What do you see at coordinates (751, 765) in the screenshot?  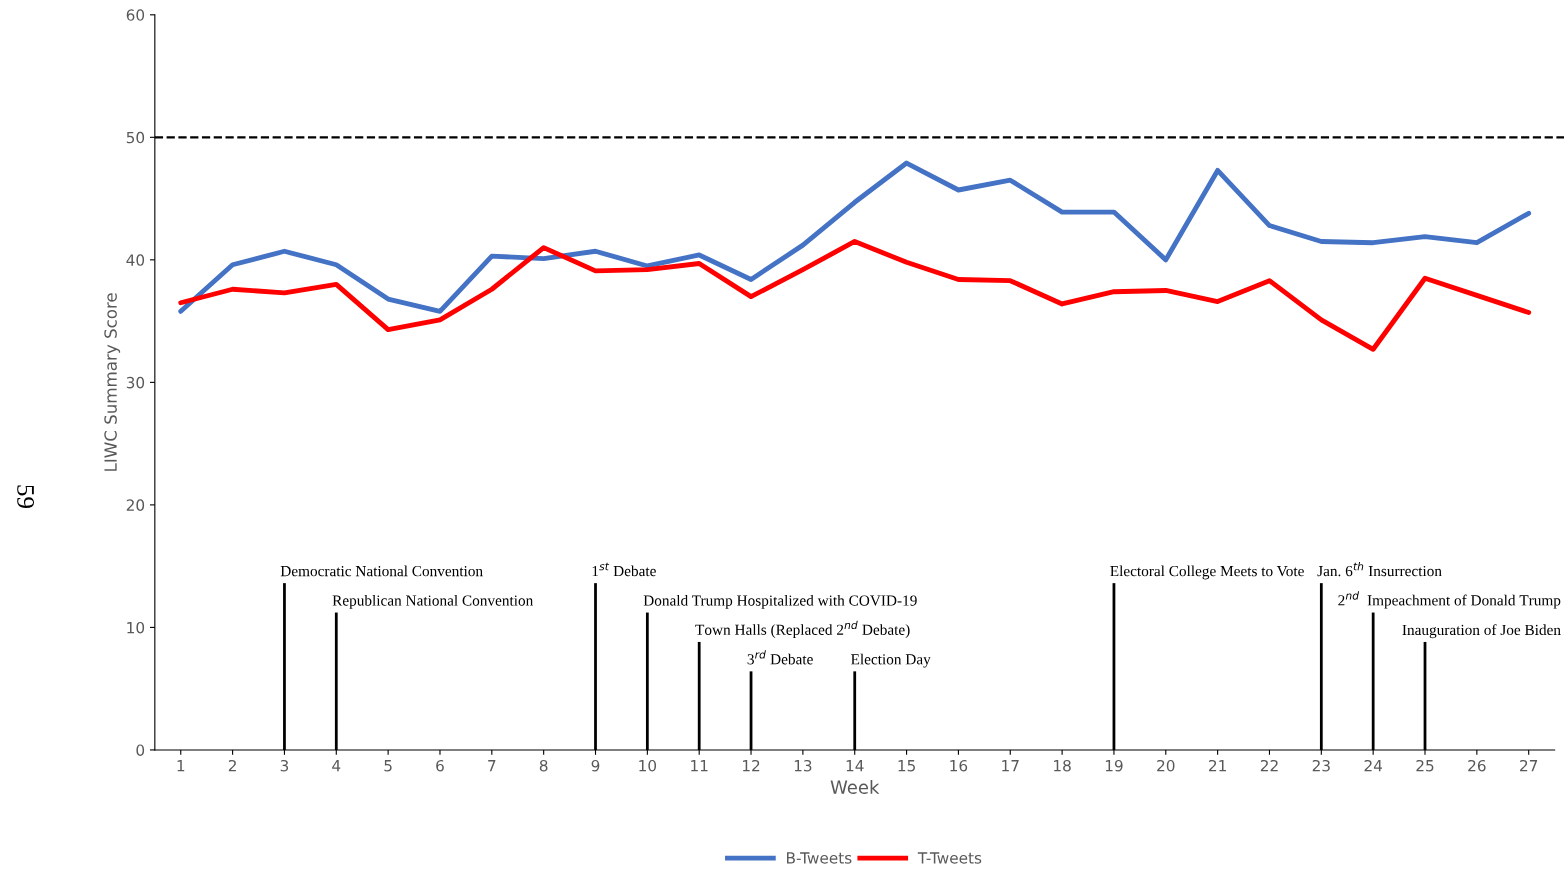 I see `x-tick-label: 12` at bounding box center [751, 765].